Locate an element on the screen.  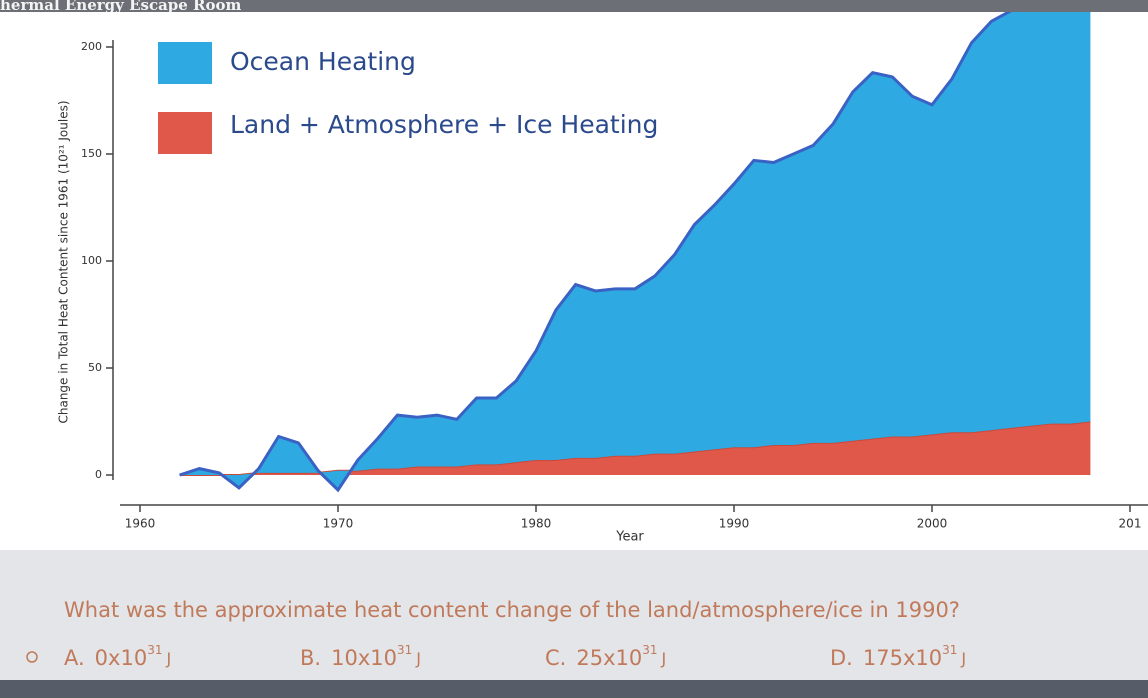
option-letter: C. is located at coordinates (555, 658).